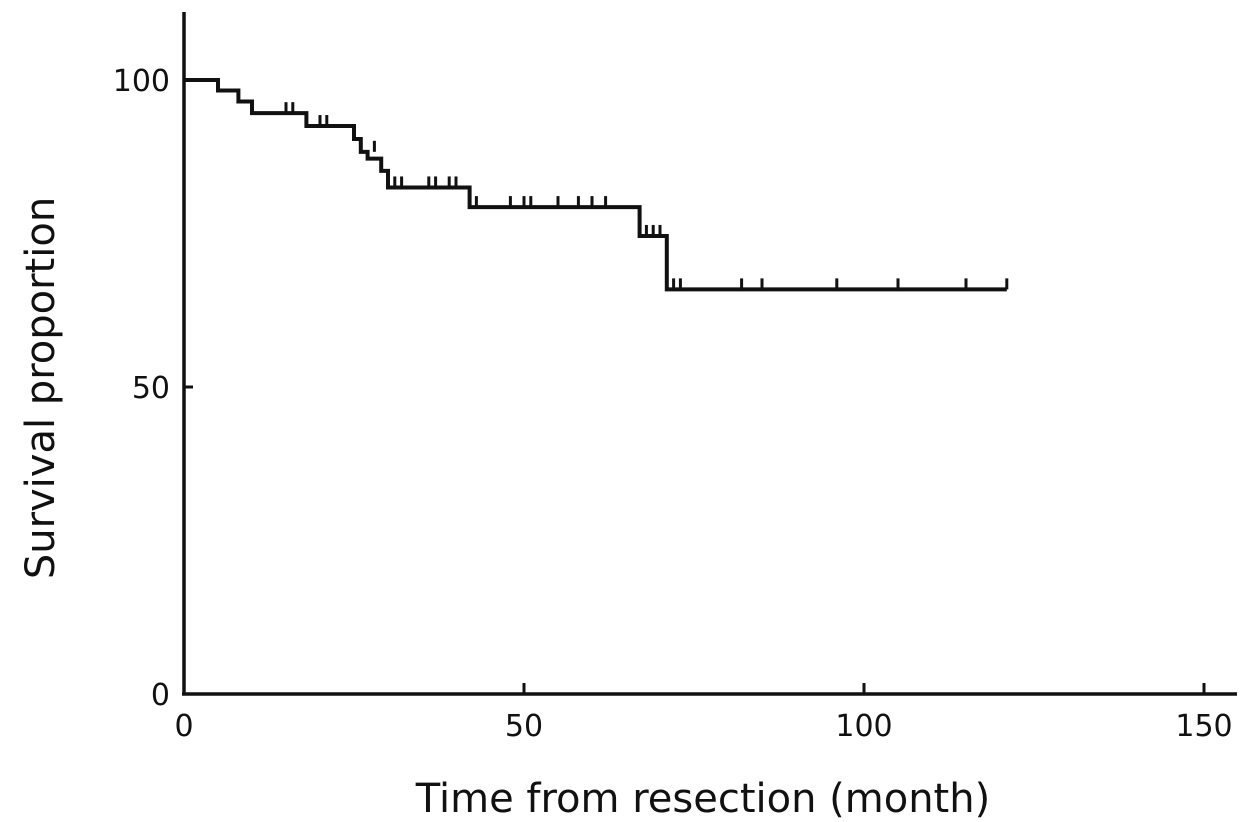 The image size is (1260, 822). I want to click on x-tick-label: 50, so click(524, 726).